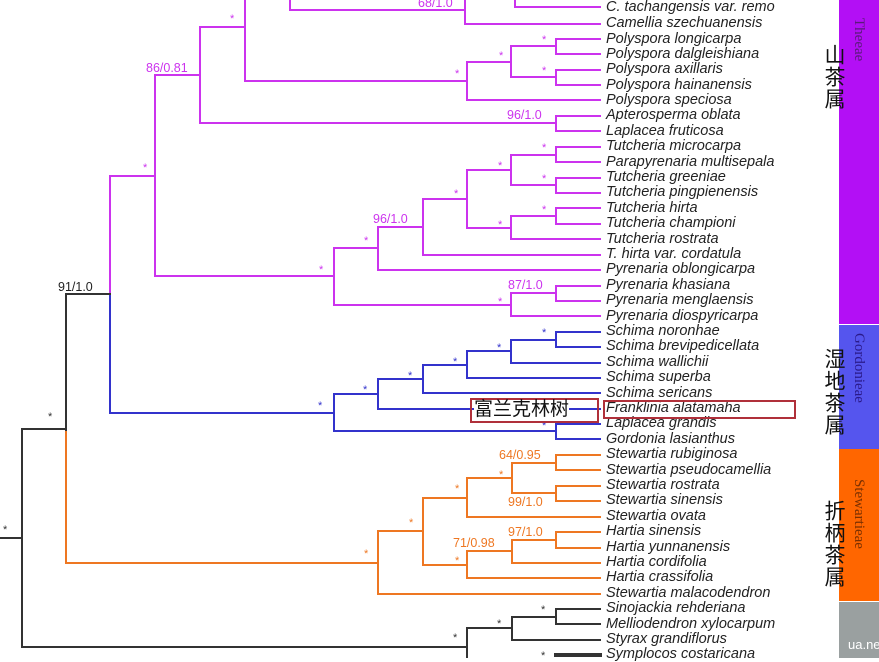  Describe the element at coordinates (665, 131) in the screenshot. I see `taxon-label: Laplacea fruticosa` at that location.